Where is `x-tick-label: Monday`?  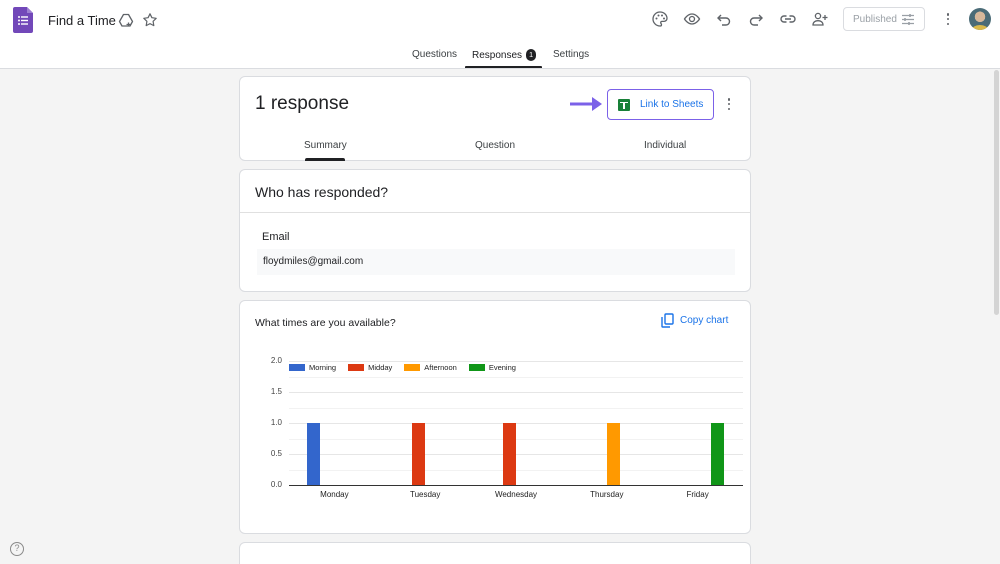 x-tick-label: Monday is located at coordinates (334, 494).